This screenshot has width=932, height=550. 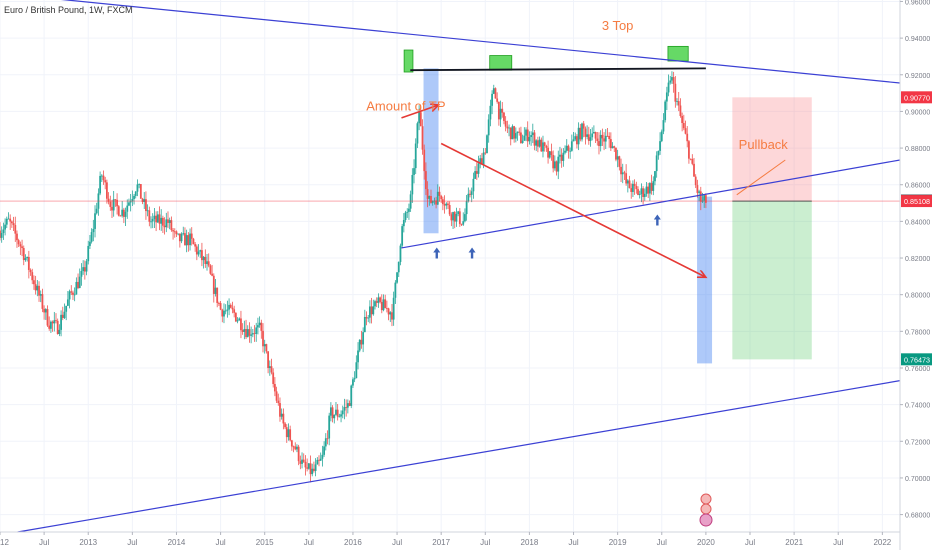 What do you see at coordinates (662, 542) in the screenshot?
I see `time-tick-label: Jul` at bounding box center [662, 542].